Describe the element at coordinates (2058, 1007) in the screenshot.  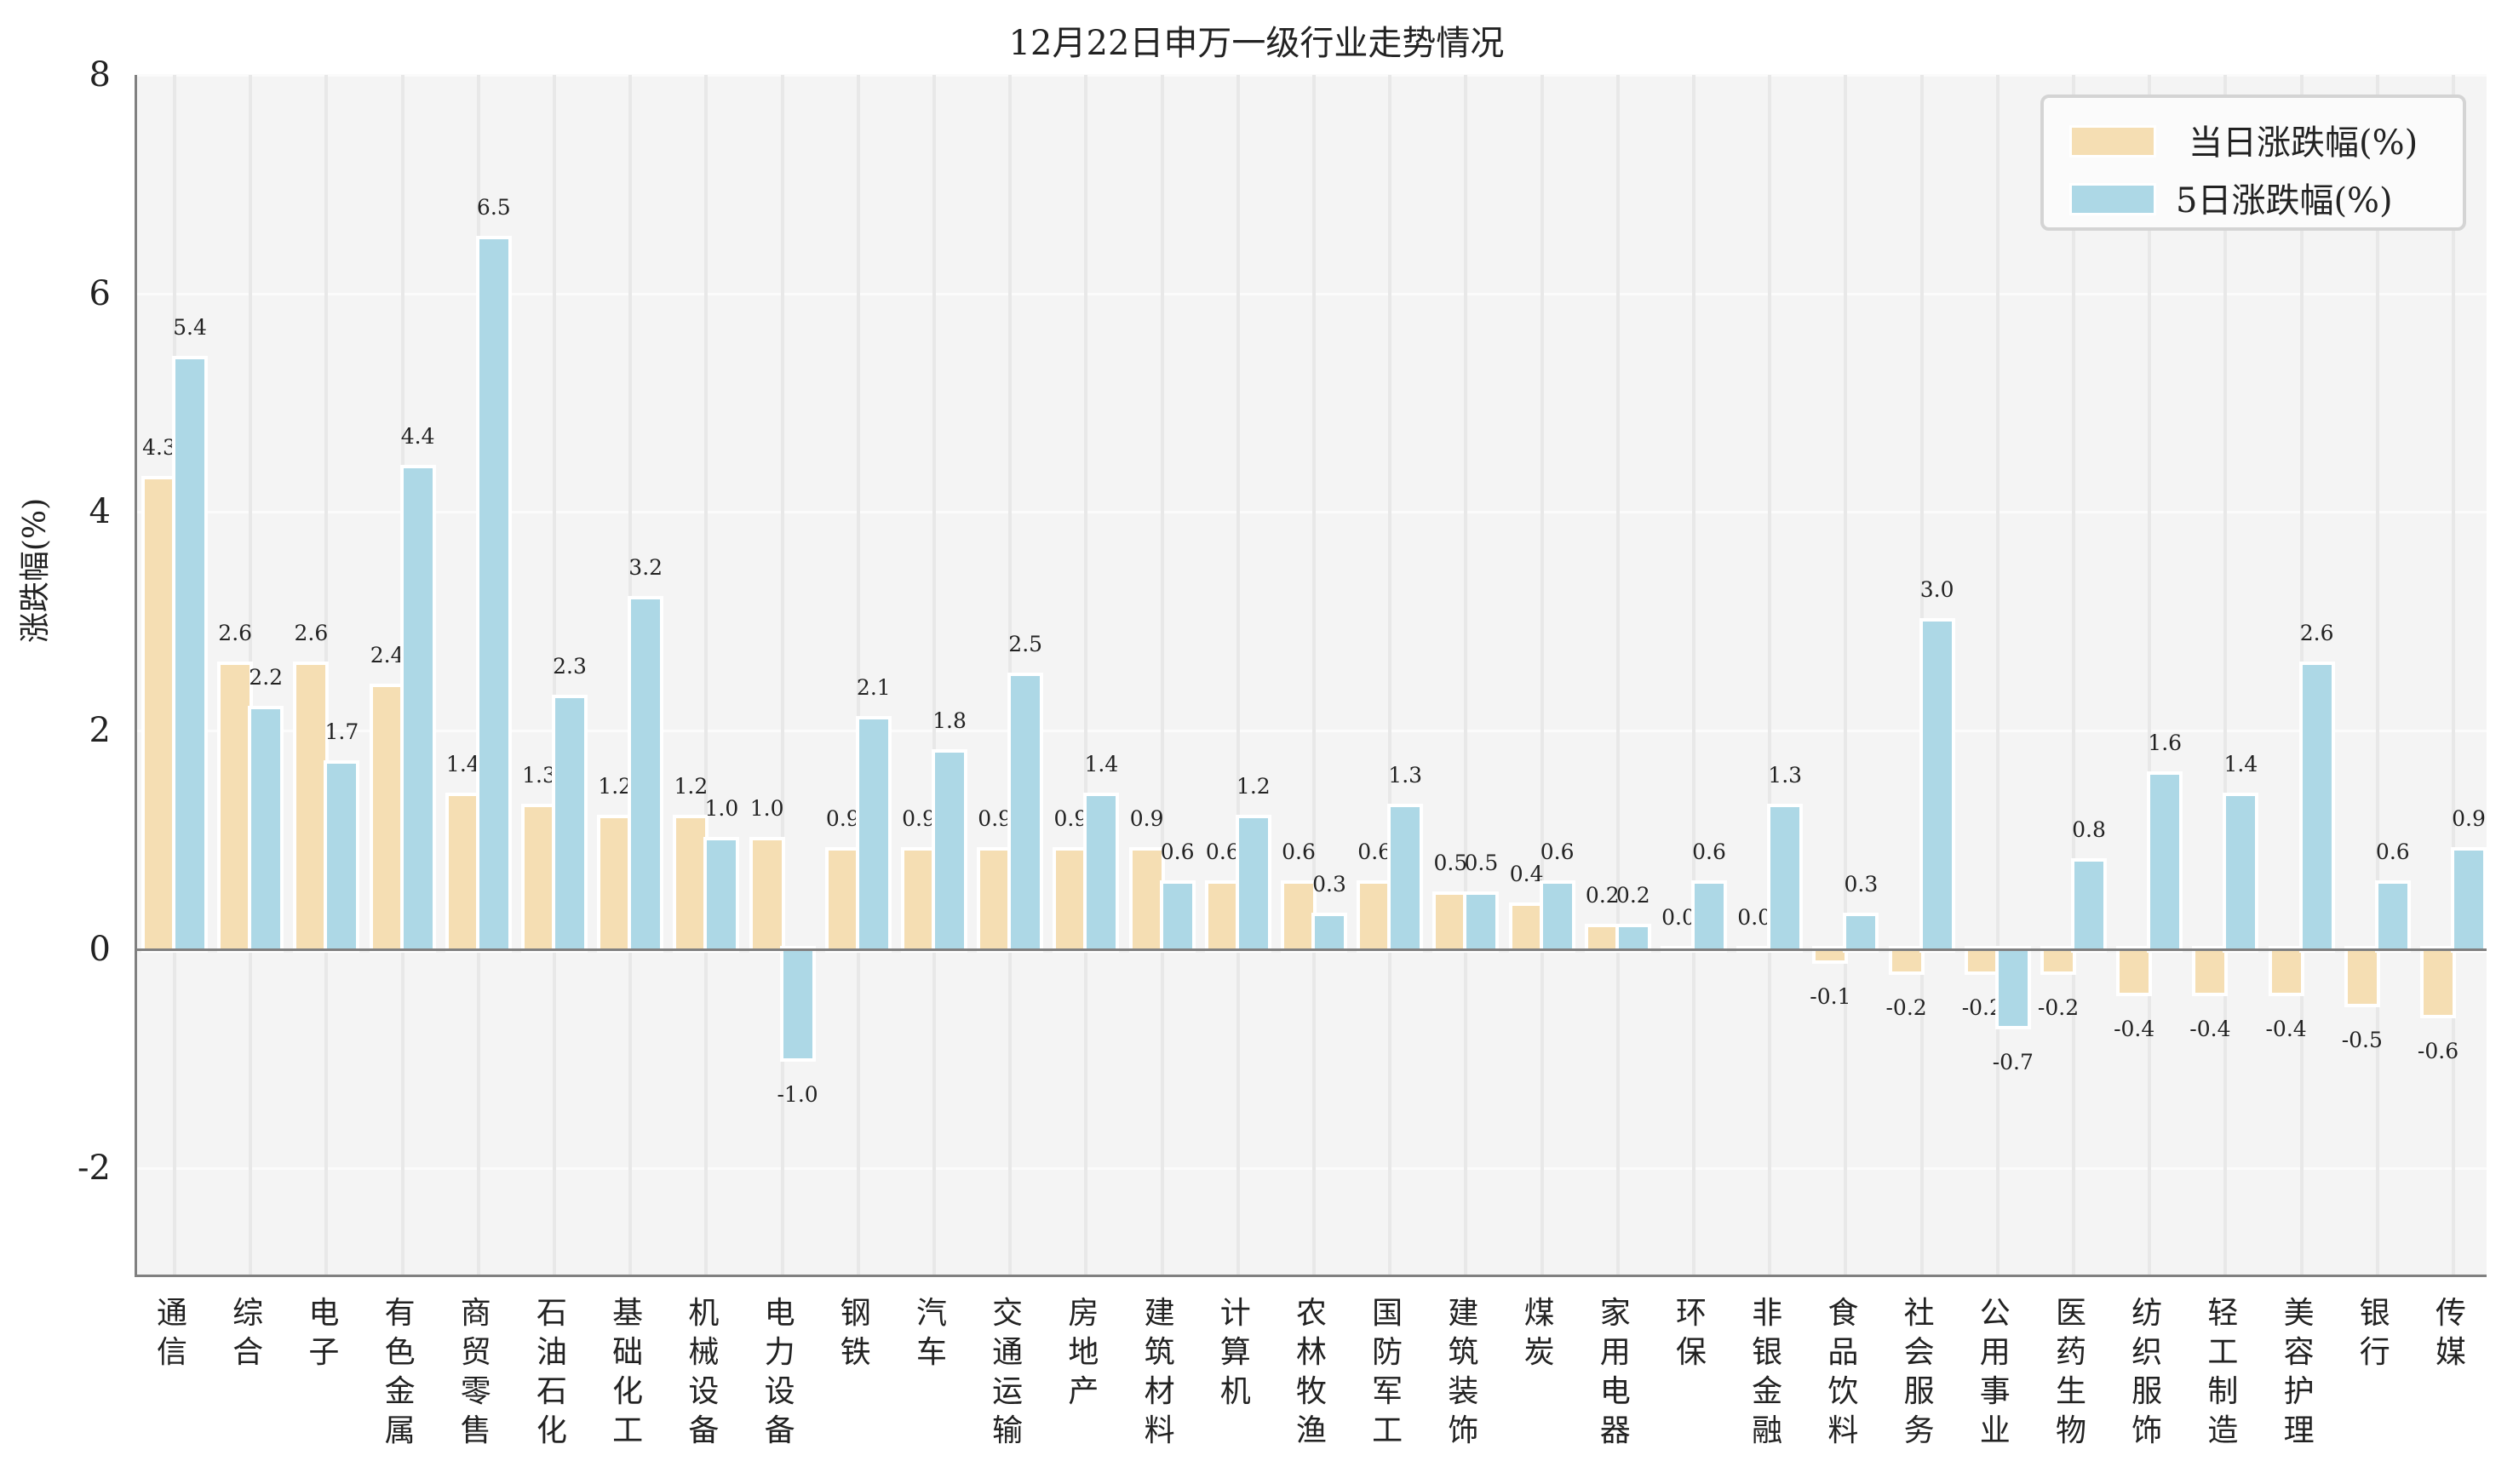
I see `value-label: -0.2` at that location.